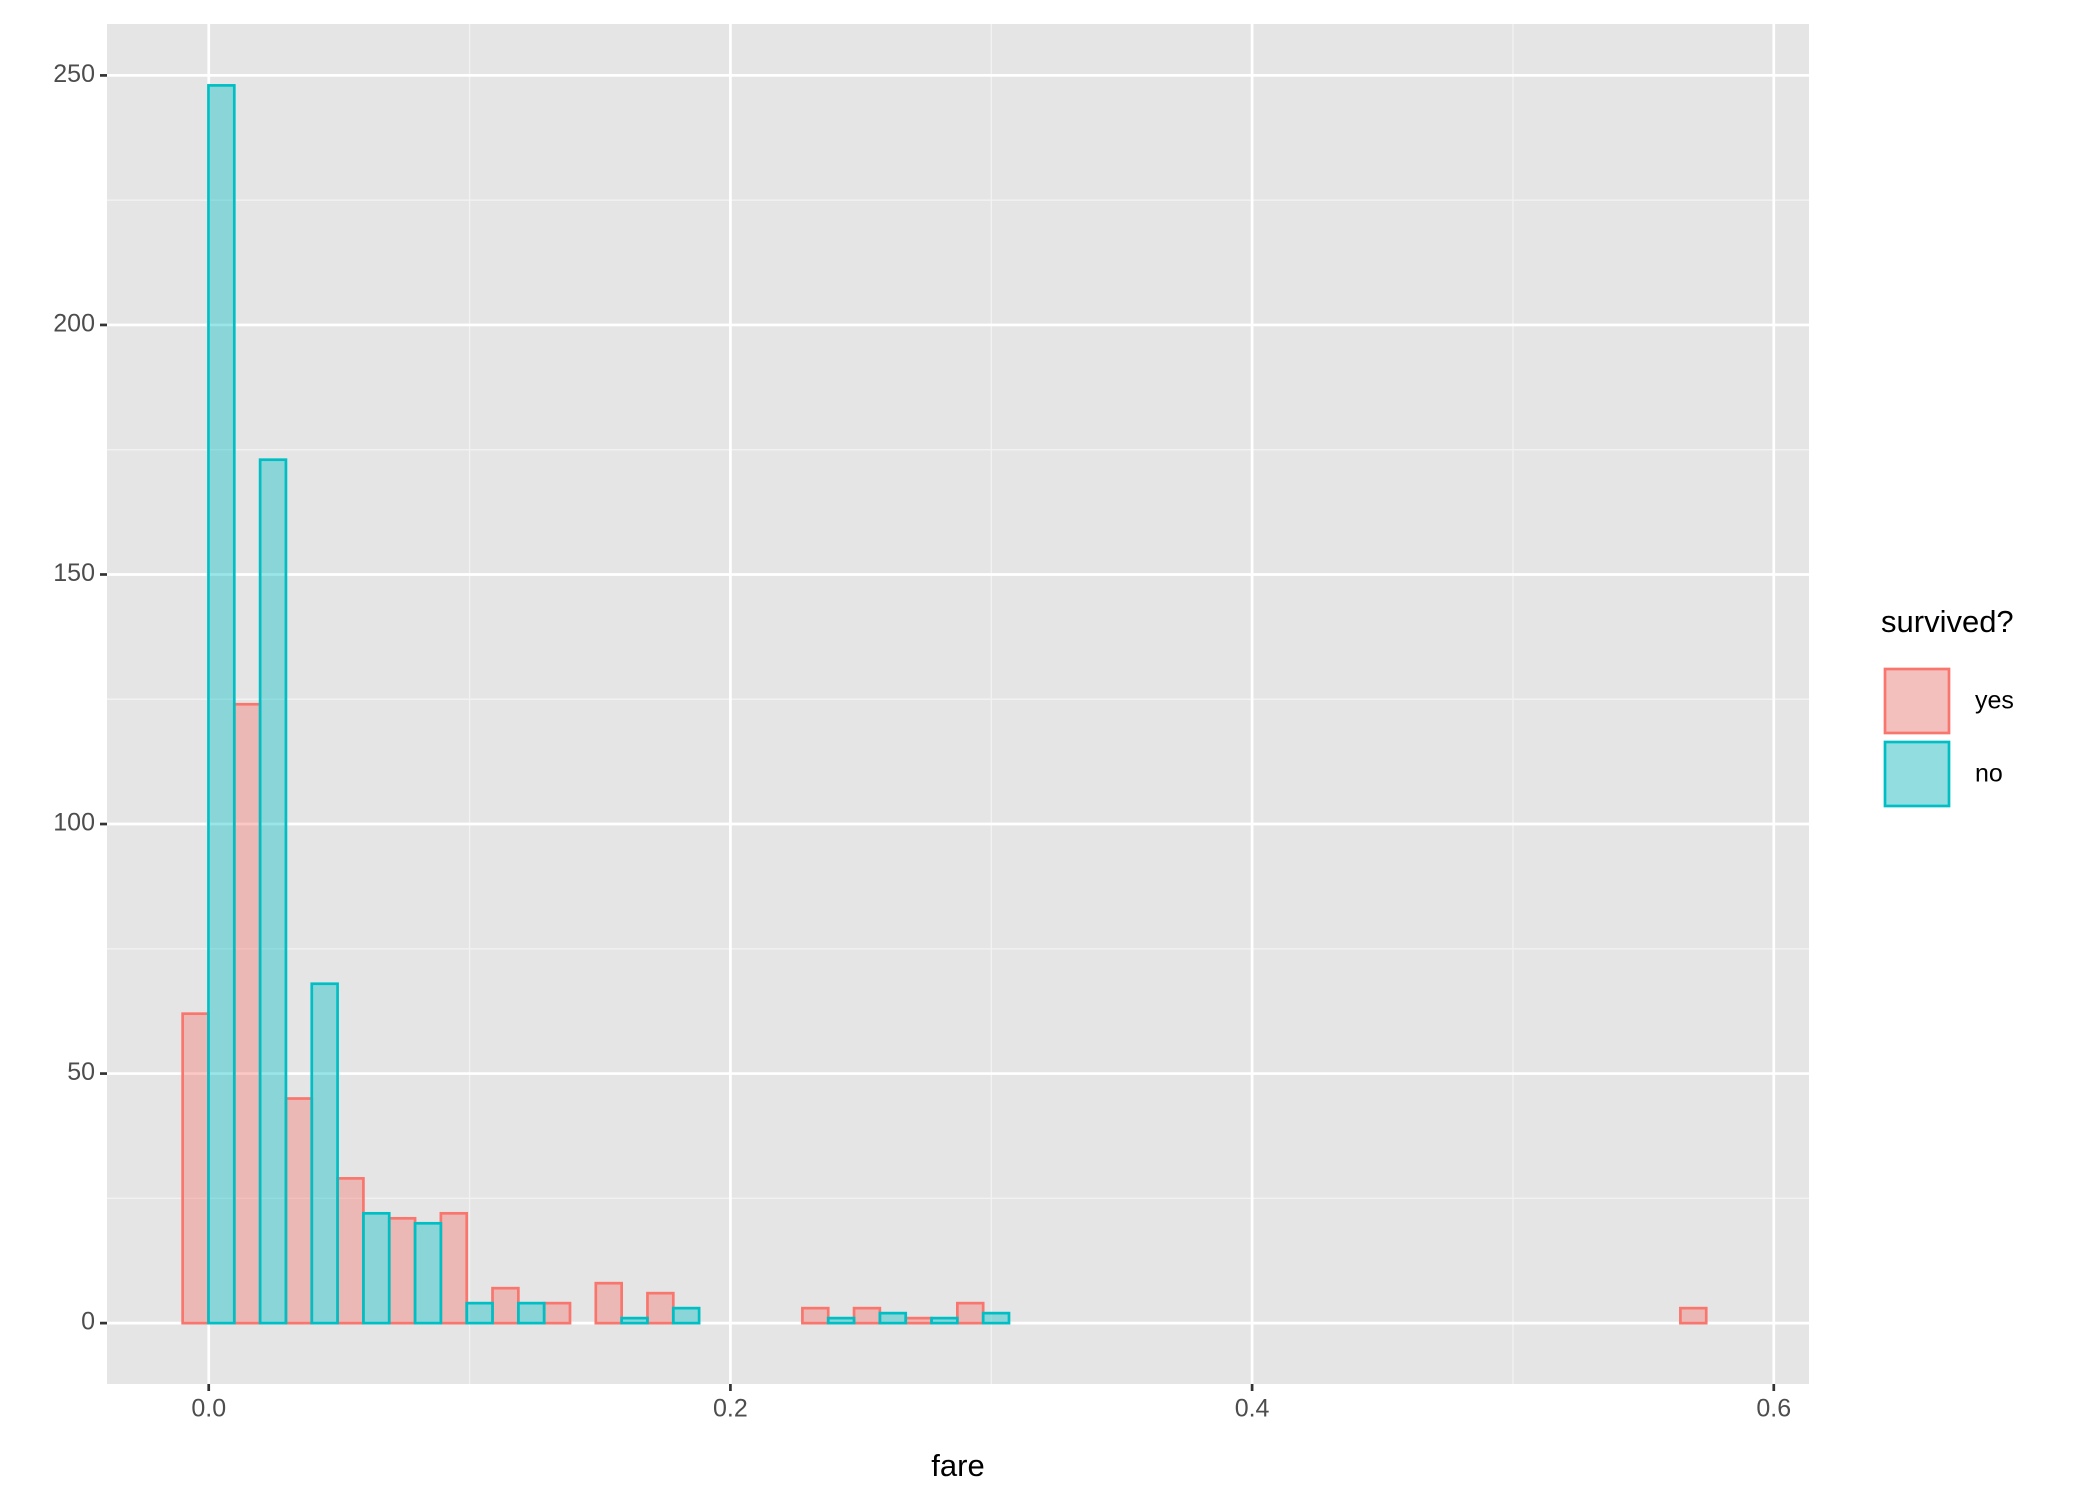 Image resolution: width=2100 pixels, height=1500 pixels. Describe the element at coordinates (74, 823) in the screenshot. I see `y-tick-label: 100` at that location.